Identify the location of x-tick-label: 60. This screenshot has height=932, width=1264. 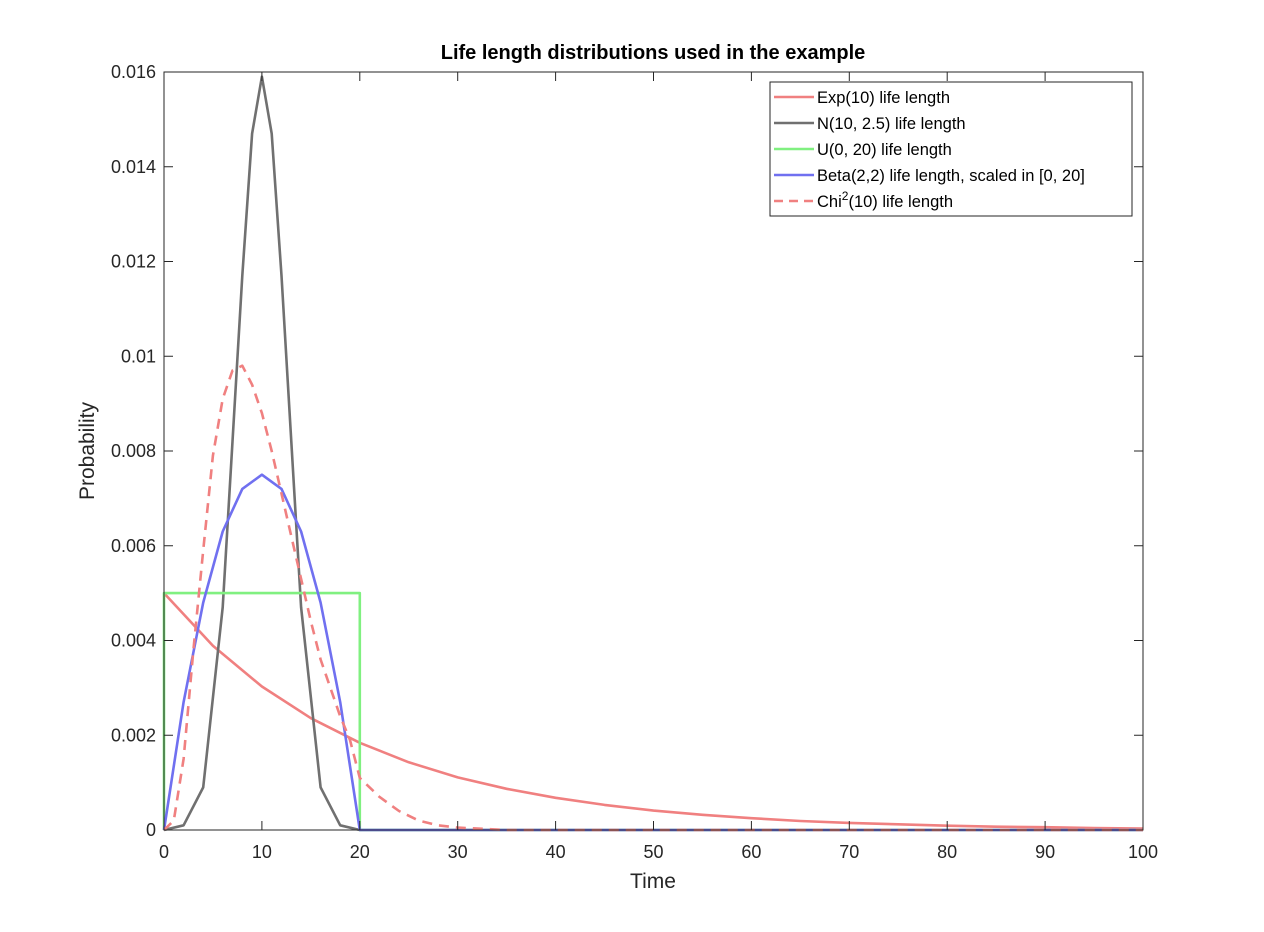
(751, 852).